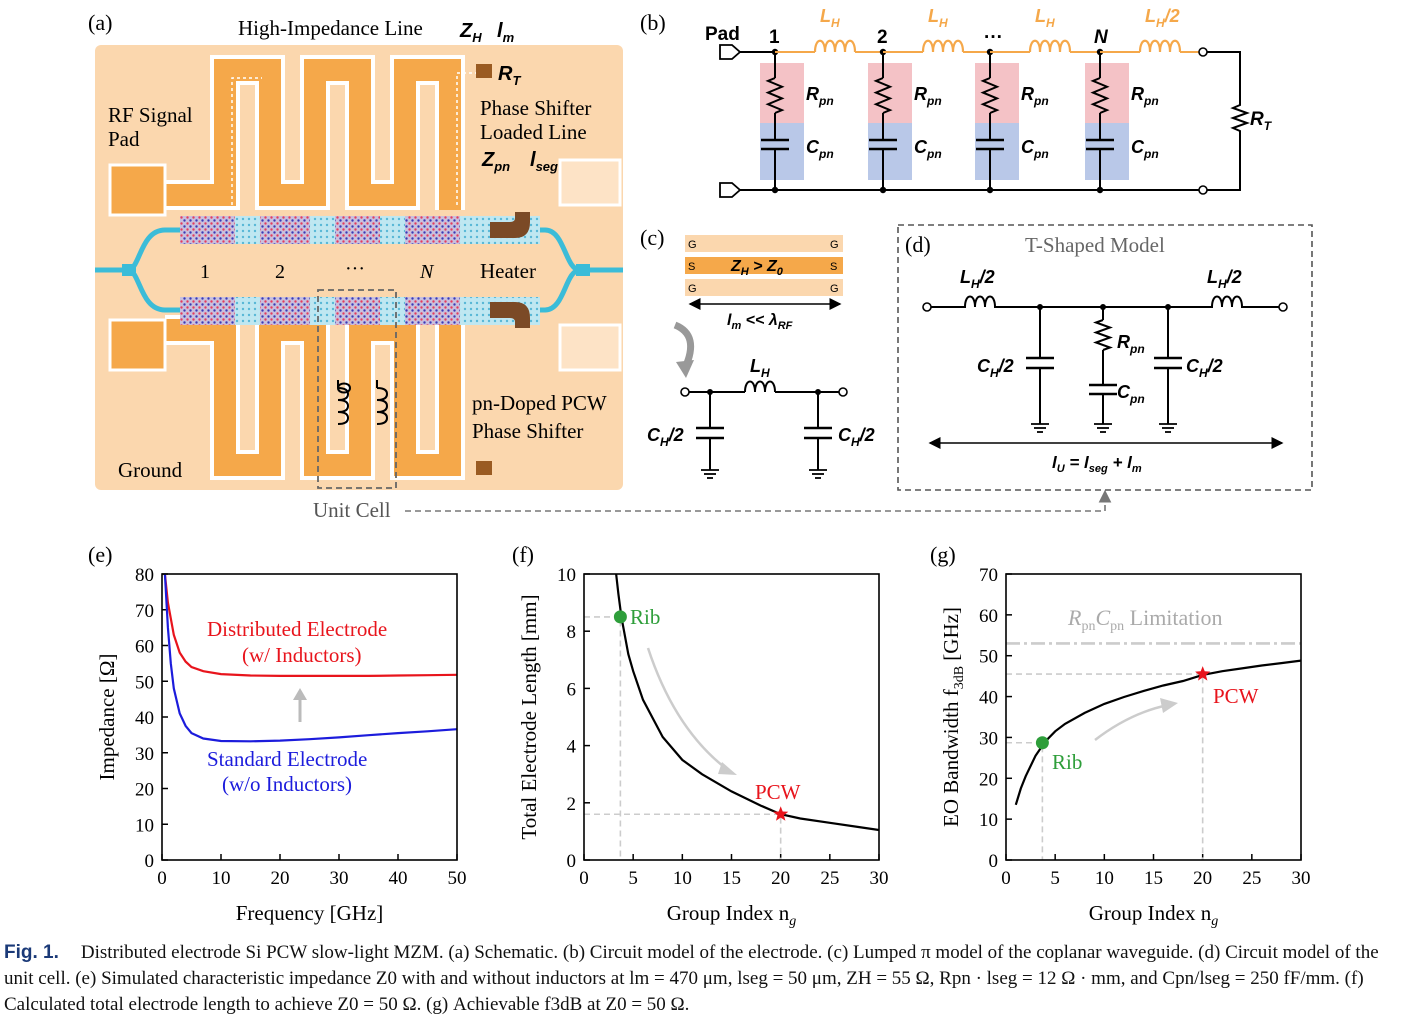 This screenshot has height=1032, width=1413. Describe the element at coordinates (100, 22) in the screenshot. I see `panel-label-a: (a)` at that location.